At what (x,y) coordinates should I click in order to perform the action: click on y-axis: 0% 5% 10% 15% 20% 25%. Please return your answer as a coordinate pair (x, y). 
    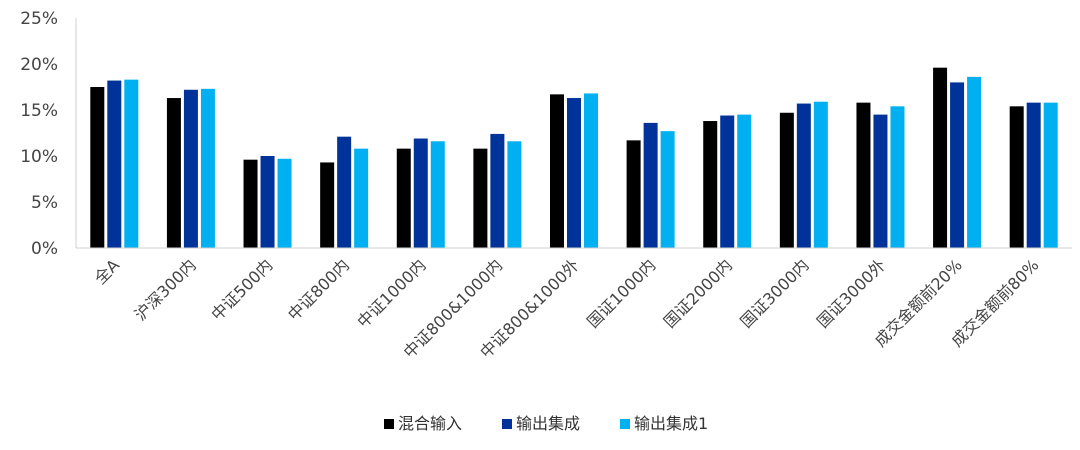
    Looking at the image, I should click on (48, 134).